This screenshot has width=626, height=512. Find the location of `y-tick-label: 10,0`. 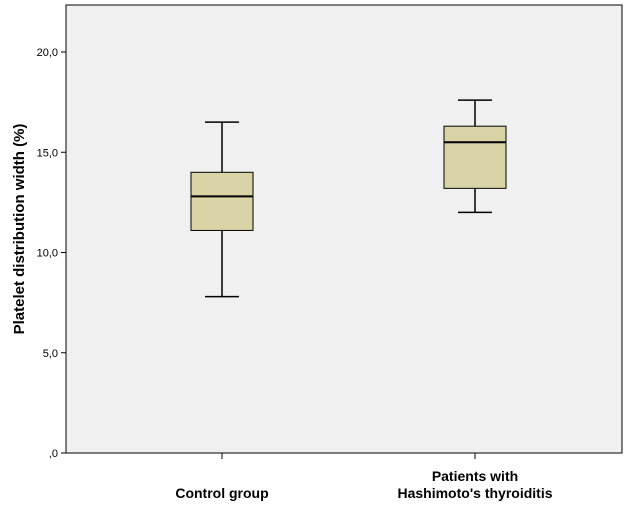

y-tick-label: 10,0 is located at coordinates (47, 254).